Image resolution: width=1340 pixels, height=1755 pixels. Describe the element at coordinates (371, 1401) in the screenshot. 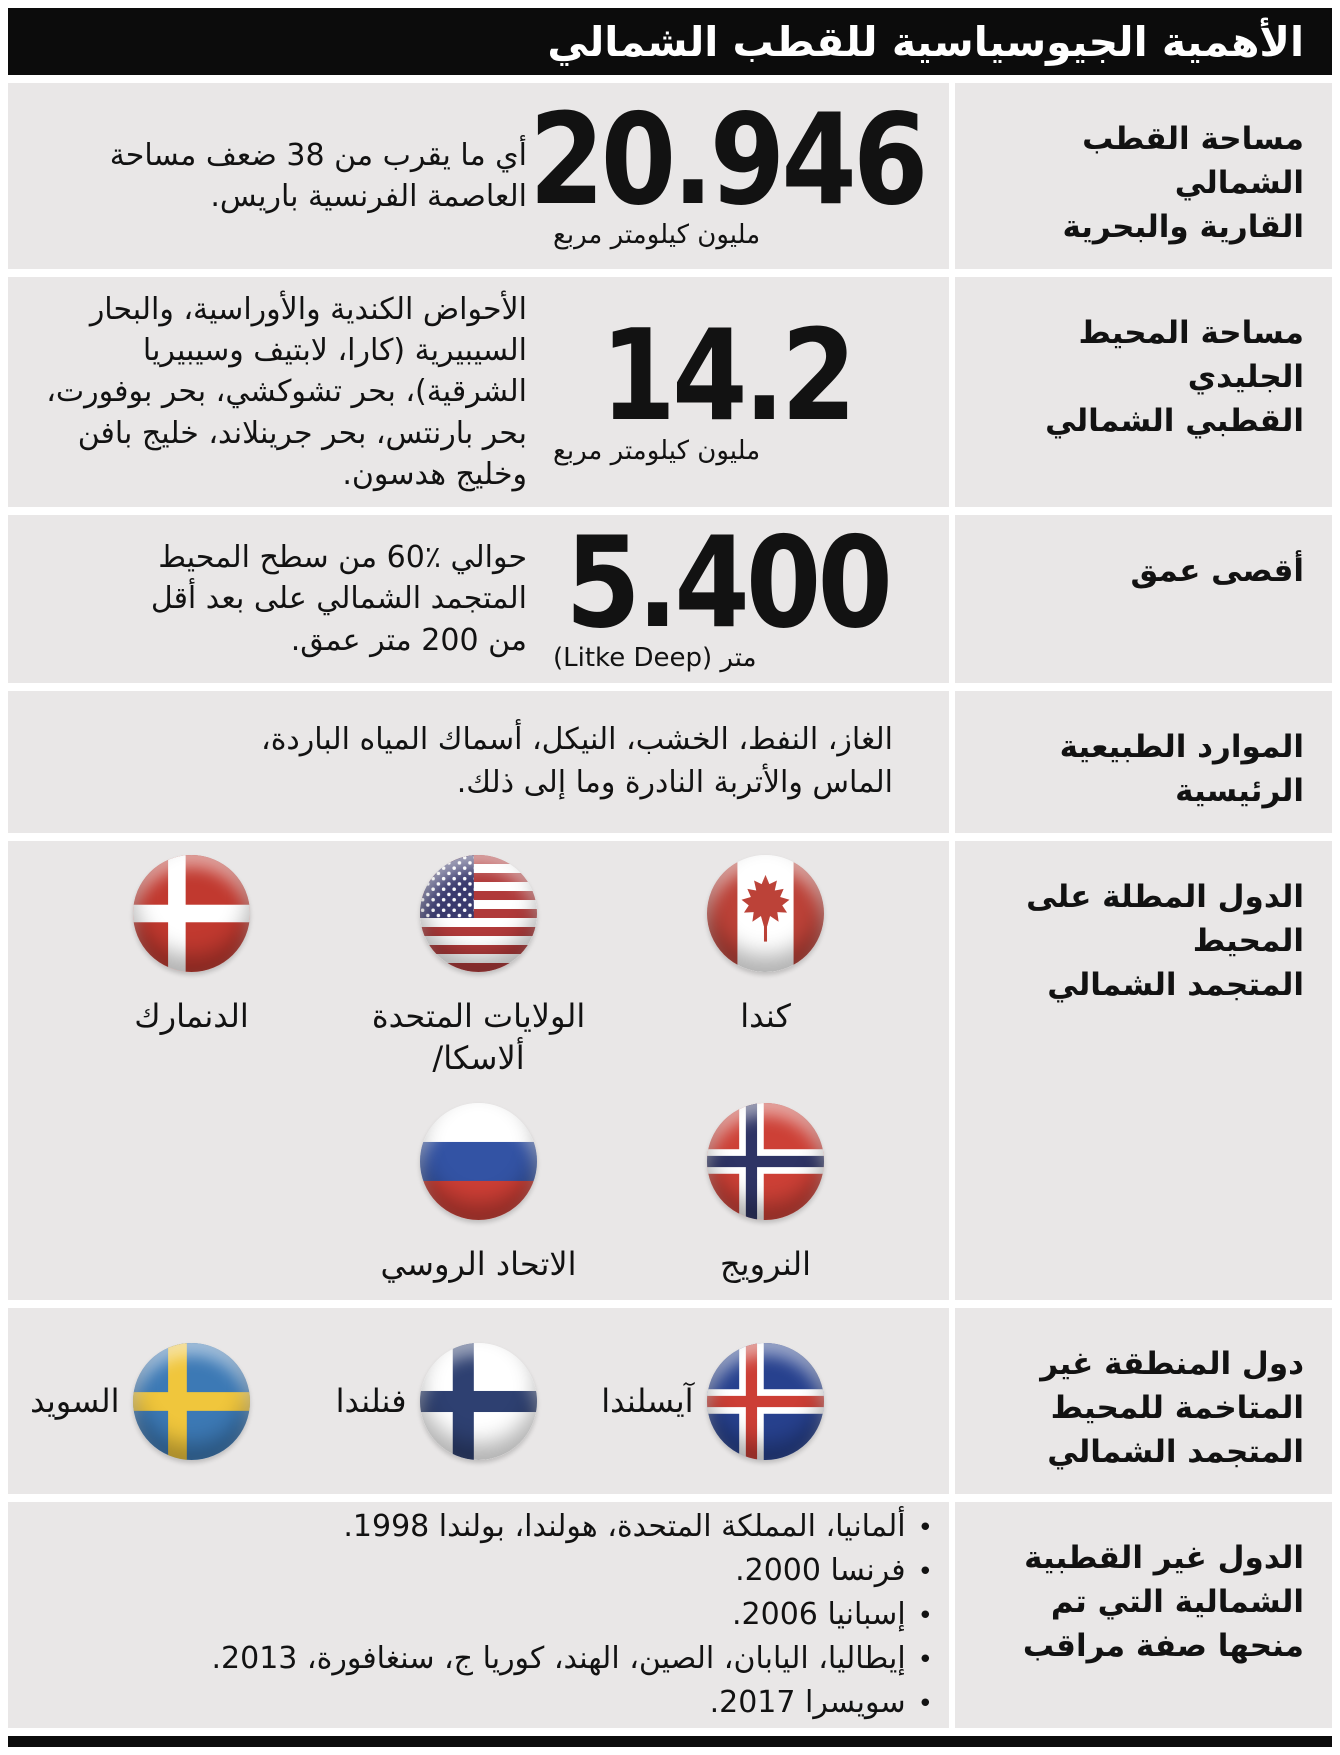

I see `country-name: فنلندا` at that location.